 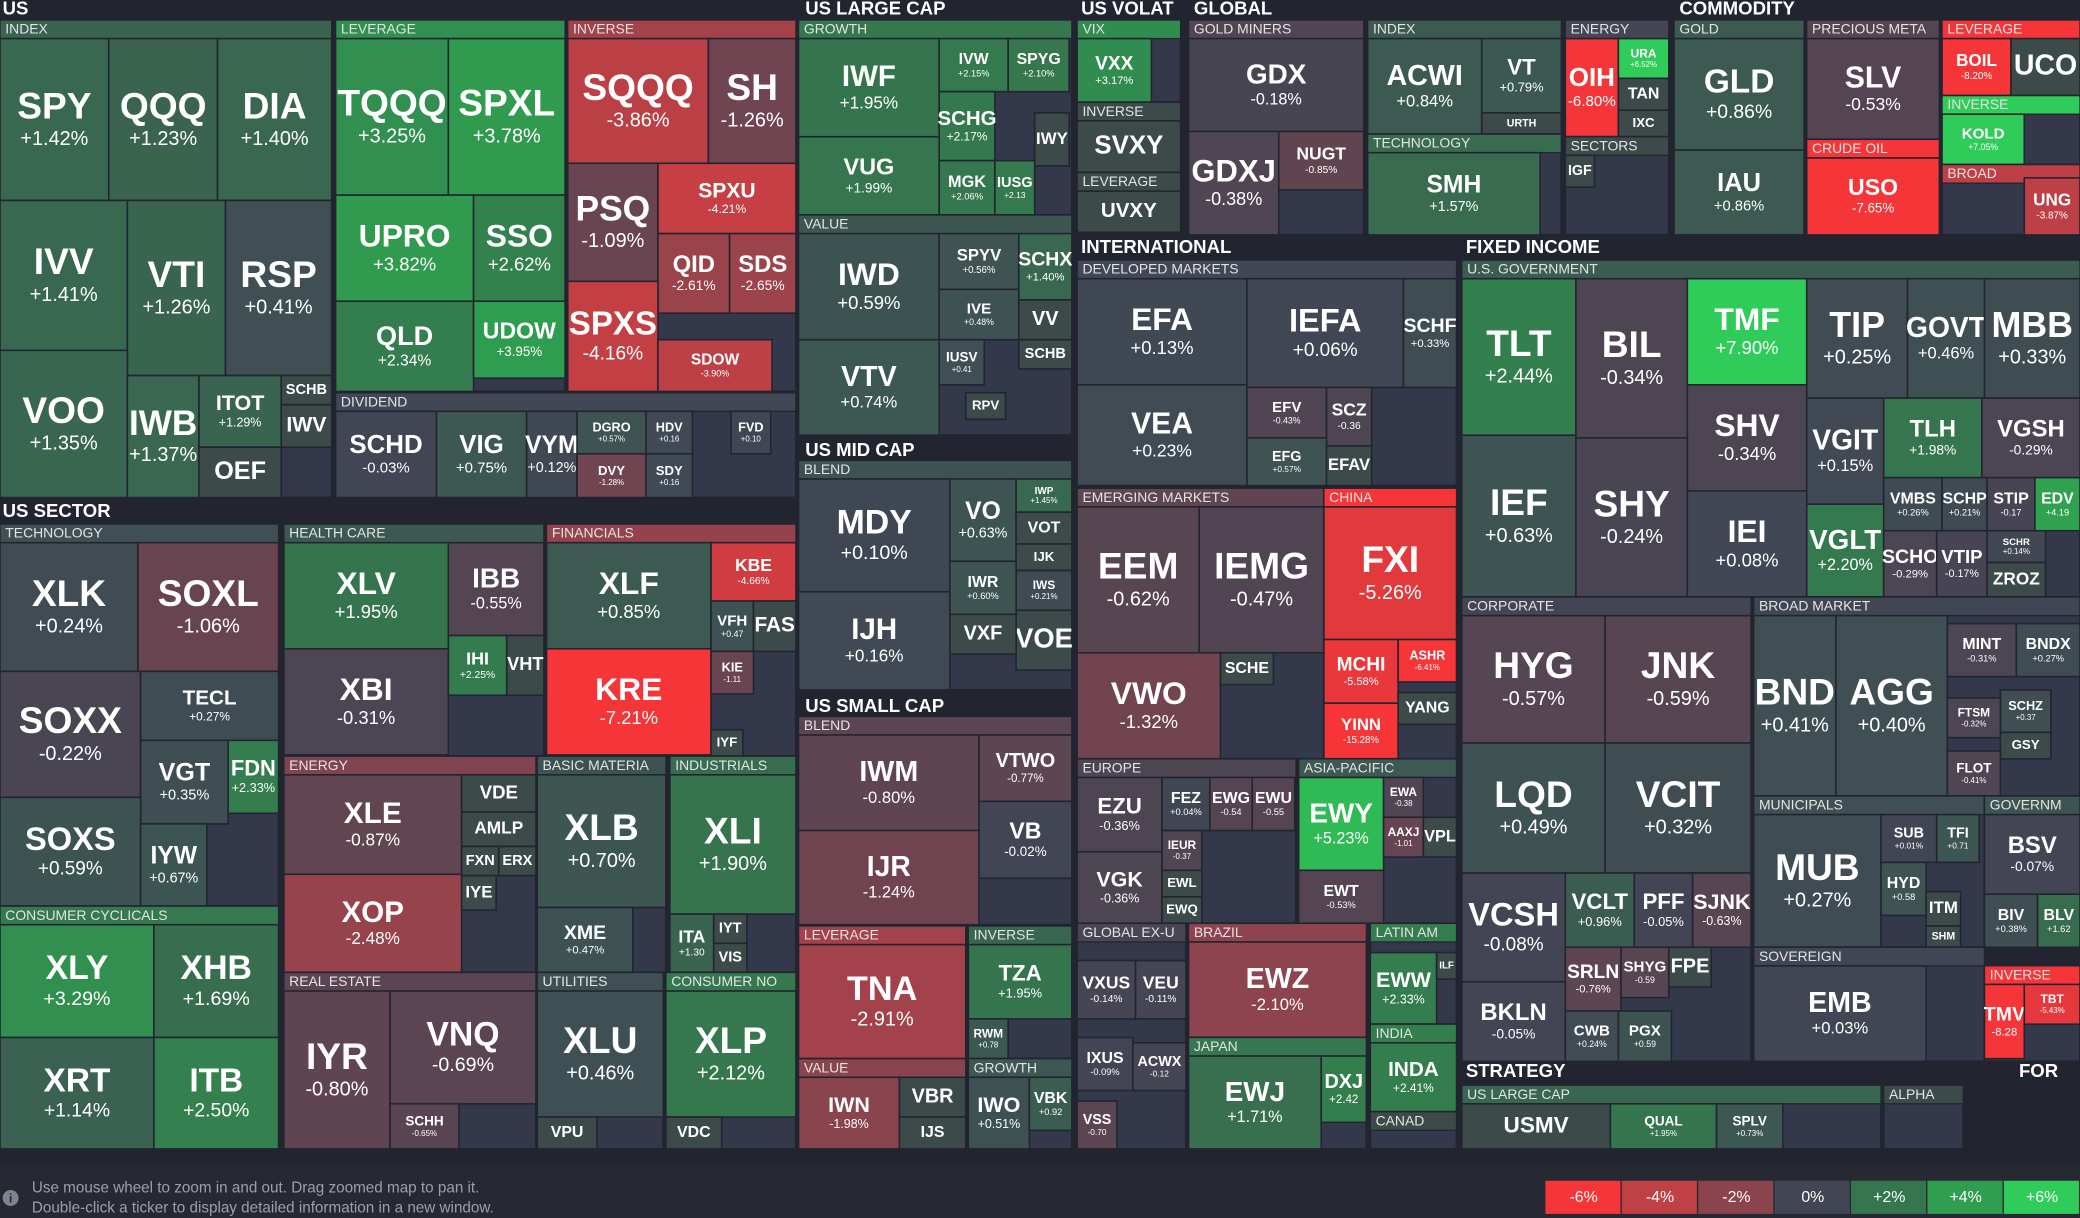 I want to click on ticker-symbol: TMF, so click(x=1746, y=319).